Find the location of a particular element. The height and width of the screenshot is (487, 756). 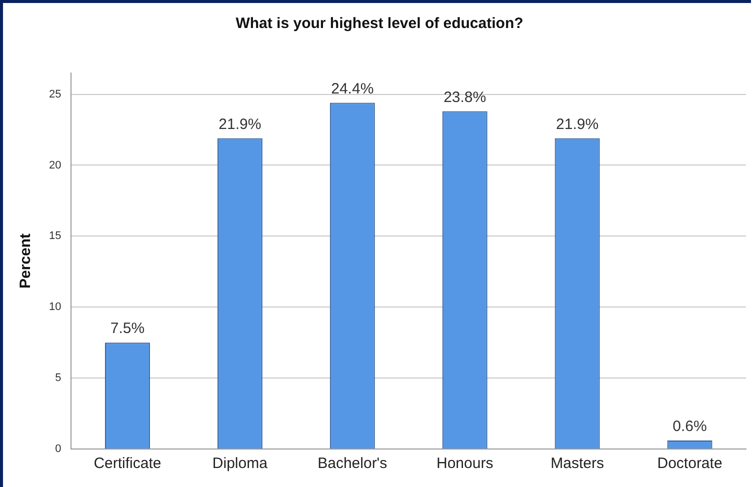

y-axis-title: Percent is located at coordinates (25, 261).